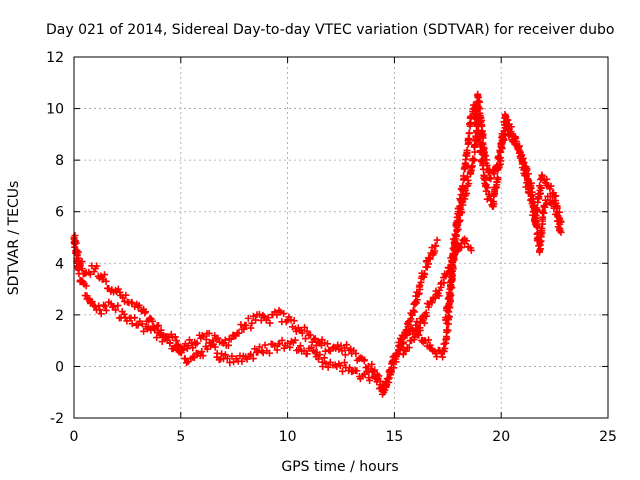  I want to click on x-tick-label: 25, so click(608, 437).